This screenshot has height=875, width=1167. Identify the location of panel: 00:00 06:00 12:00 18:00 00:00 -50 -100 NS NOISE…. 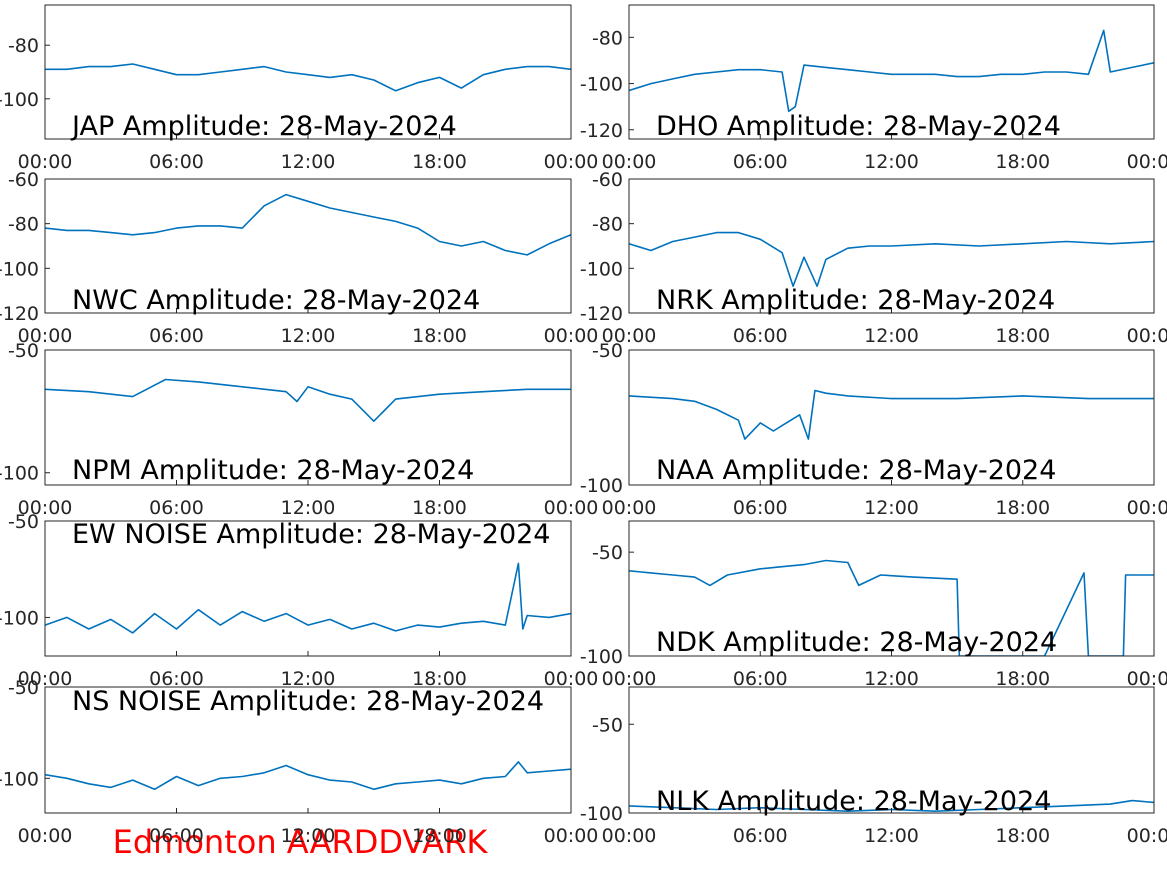
(299, 762).